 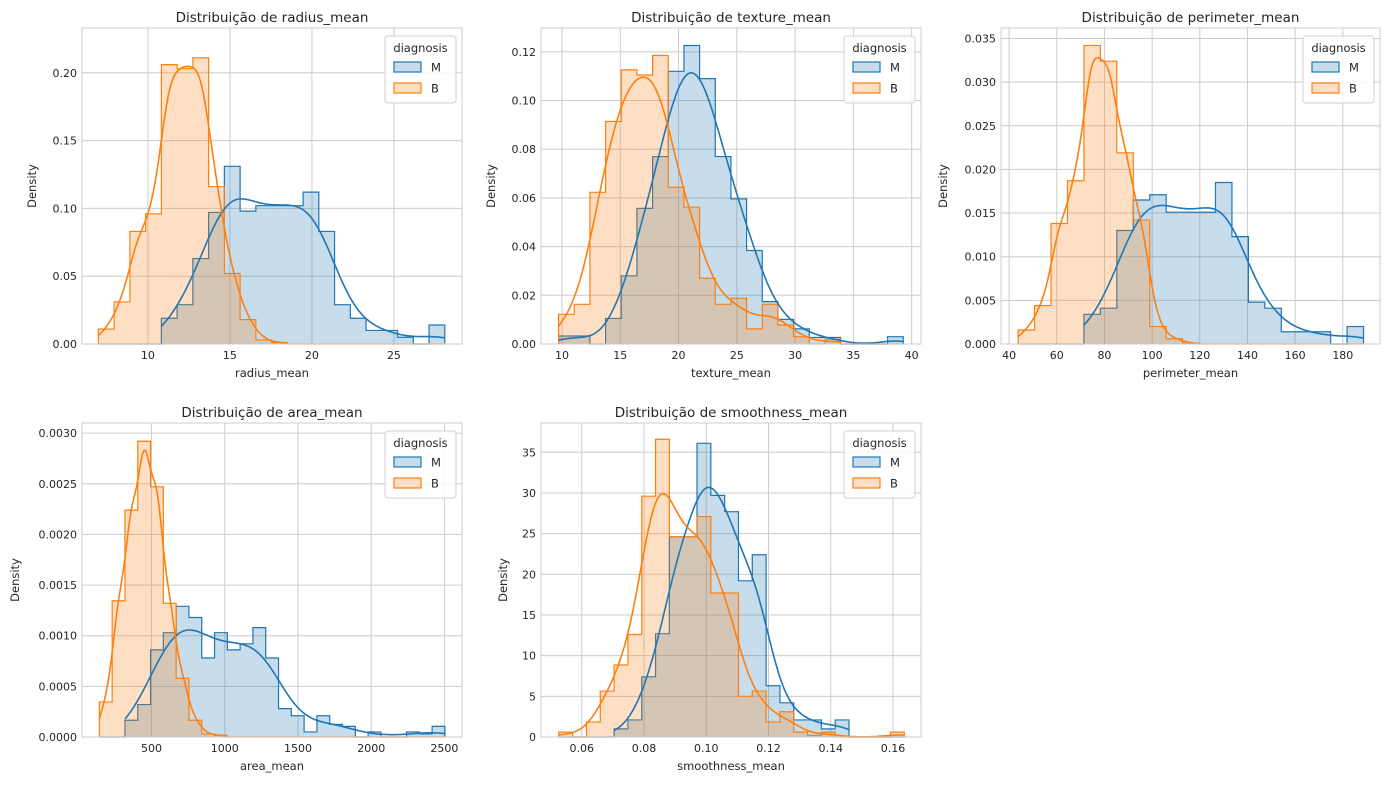 I want to click on series-B, so click(x=271, y=589).